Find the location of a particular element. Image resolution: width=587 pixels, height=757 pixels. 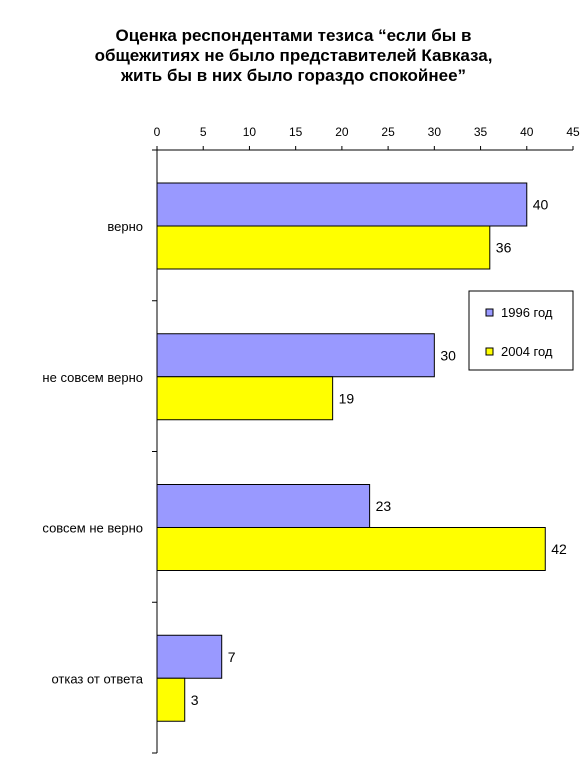

x-tick-label: 15 is located at coordinates (296, 132).